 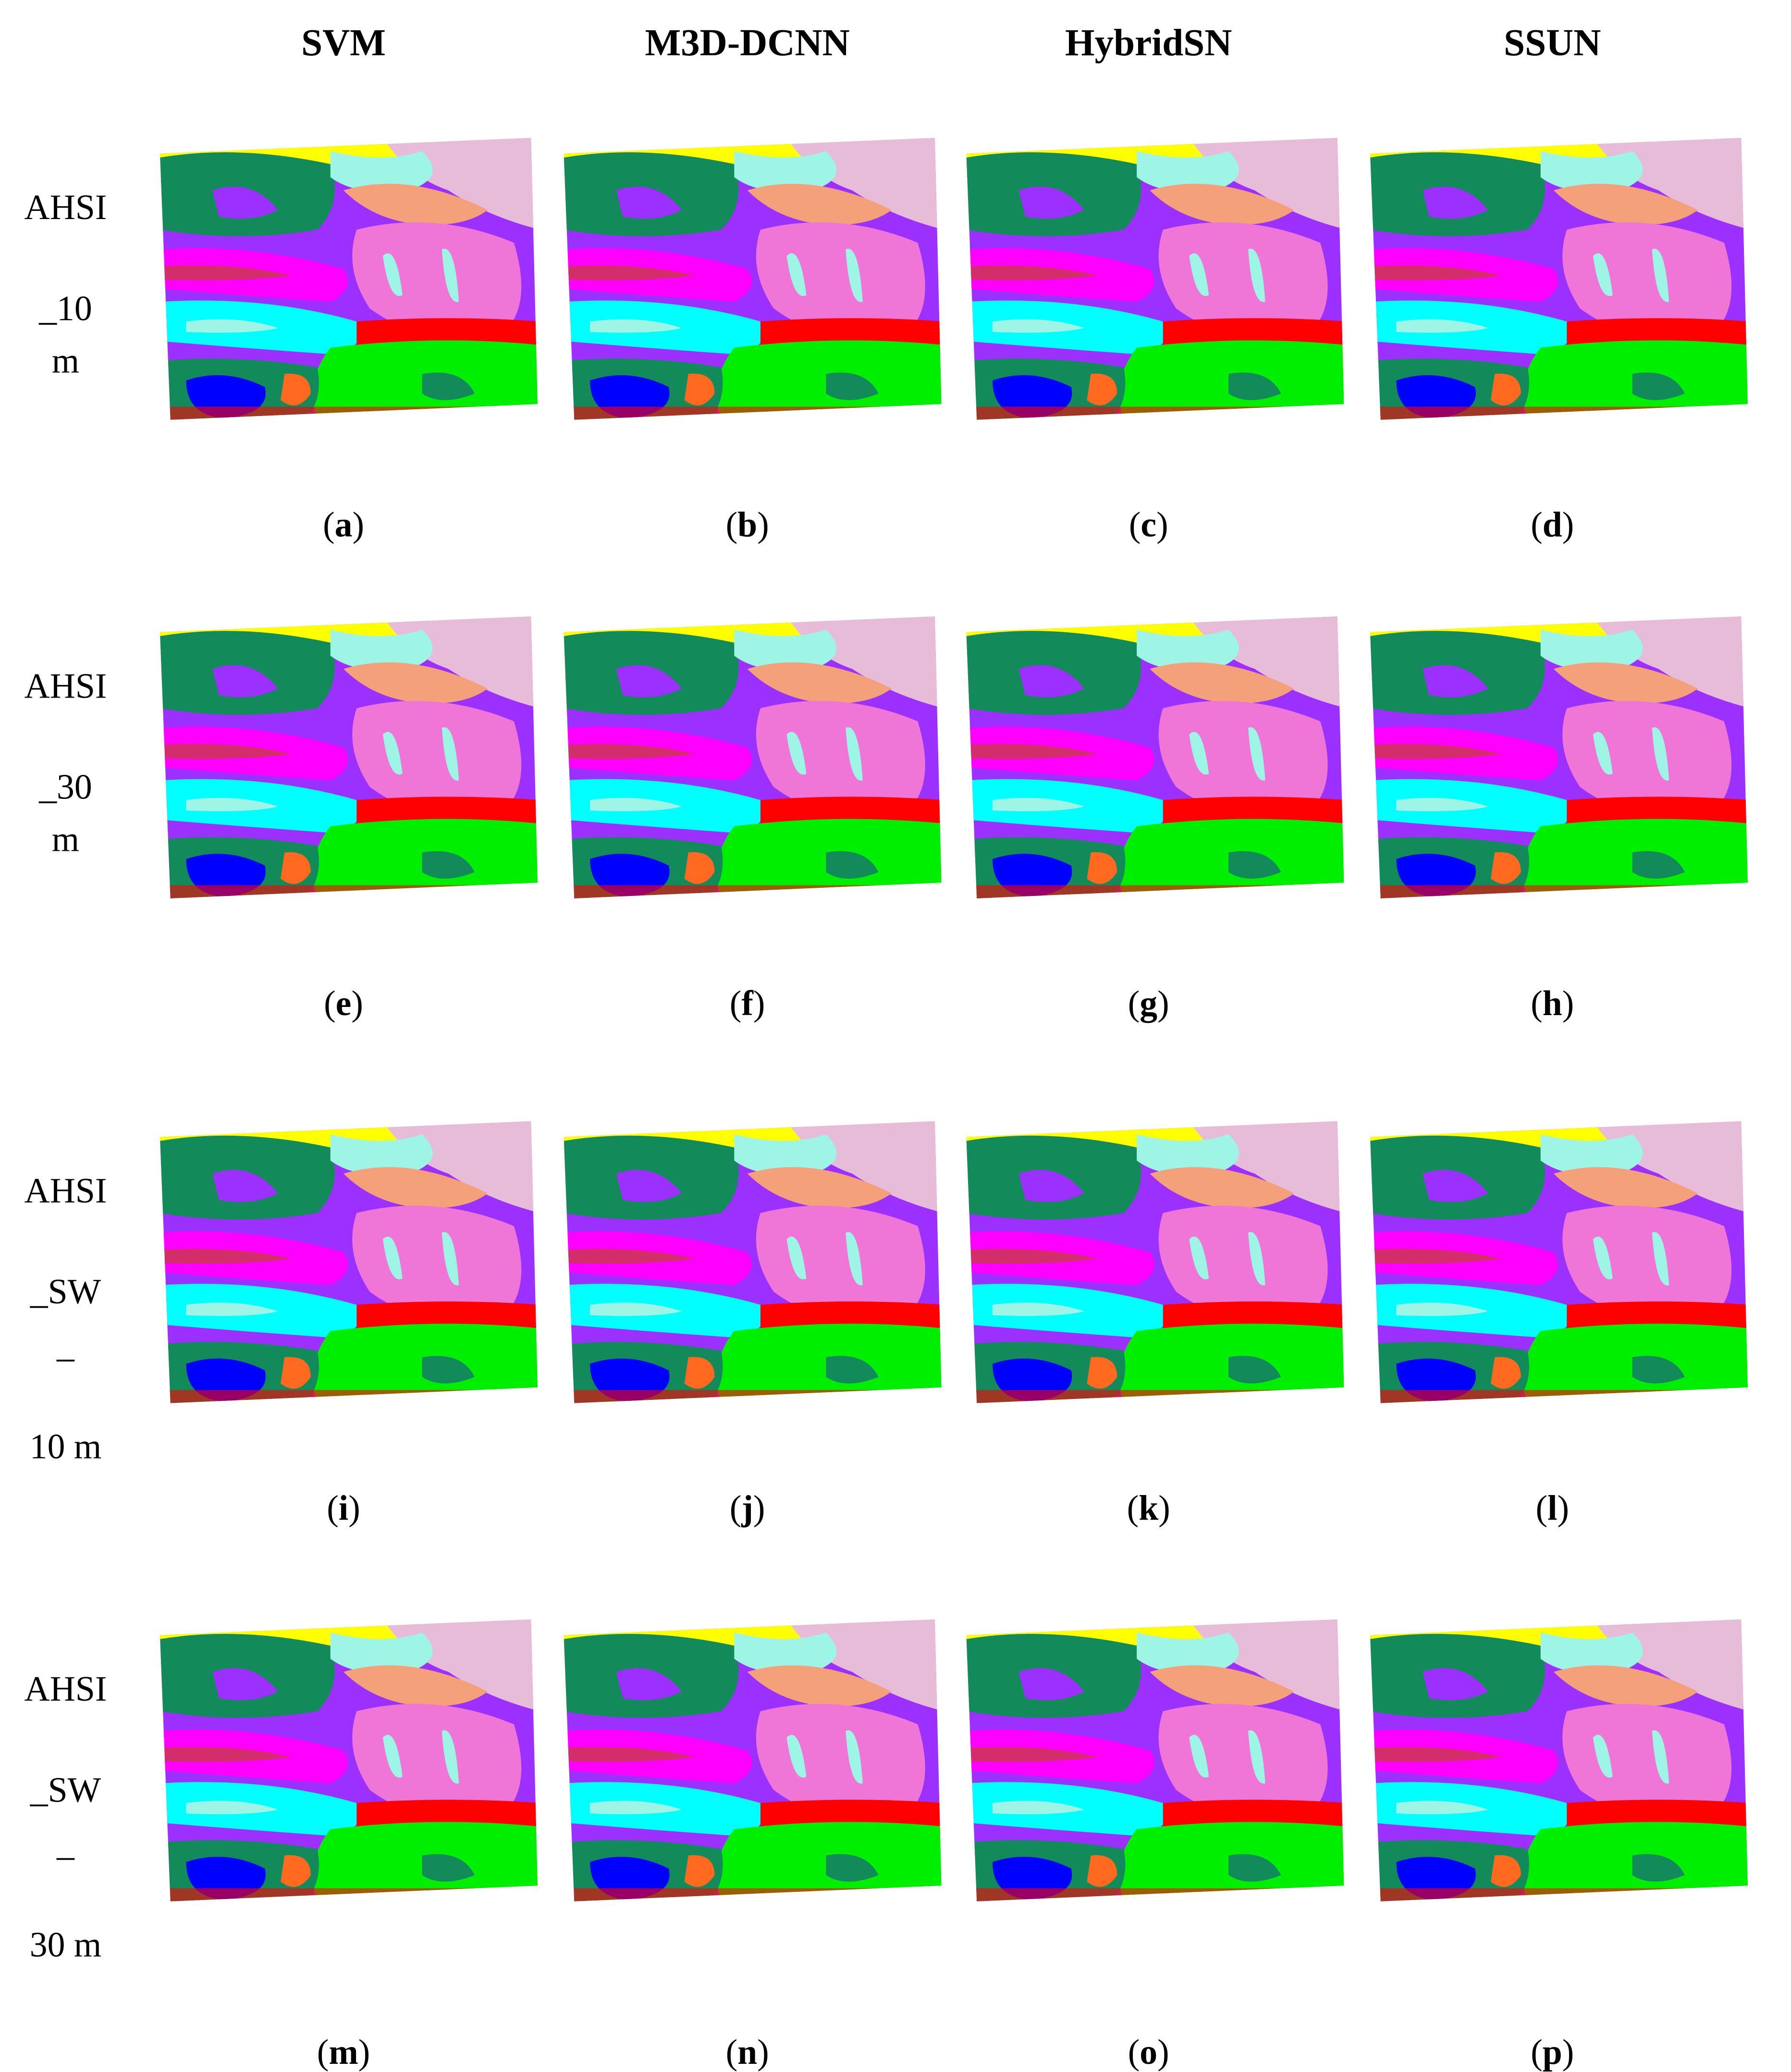 What do you see at coordinates (747, 524) in the screenshot?
I see `panel-label: (b)` at bounding box center [747, 524].